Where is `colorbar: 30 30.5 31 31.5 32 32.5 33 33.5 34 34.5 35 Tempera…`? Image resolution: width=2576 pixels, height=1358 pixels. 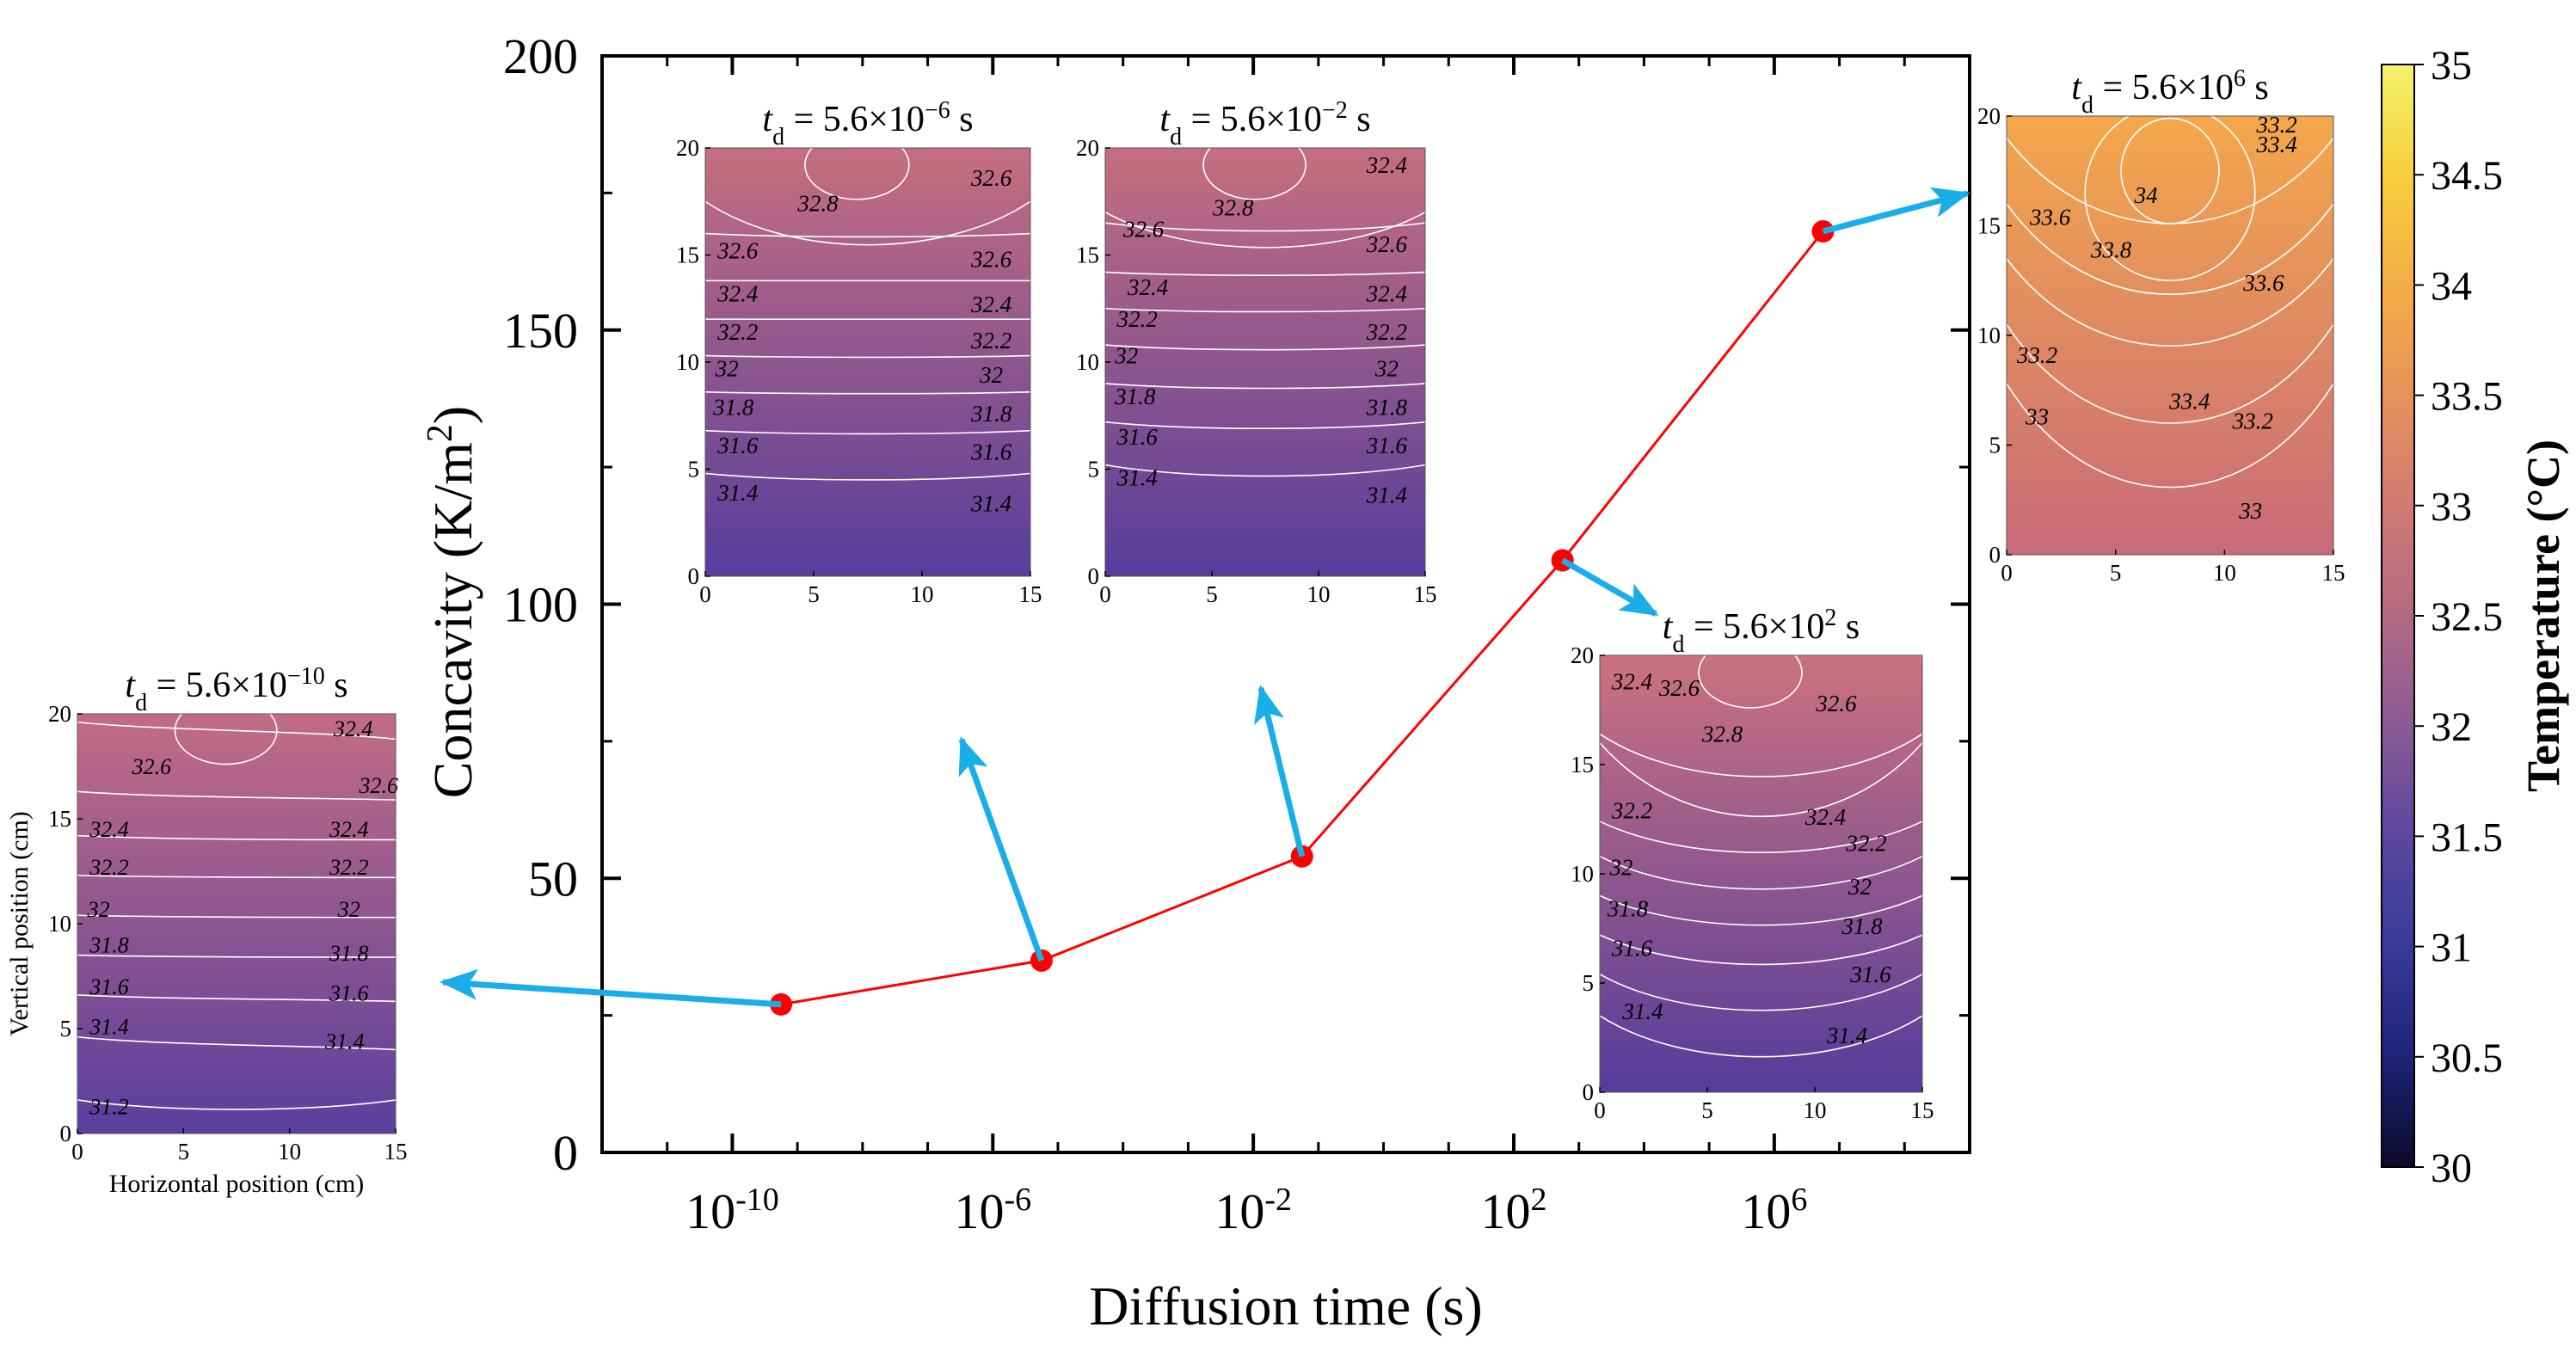
colorbar: 30 30.5 31 31.5 32 32.5 33 33.5 34 34.5 35 Tempera… is located at coordinates (2475, 617).